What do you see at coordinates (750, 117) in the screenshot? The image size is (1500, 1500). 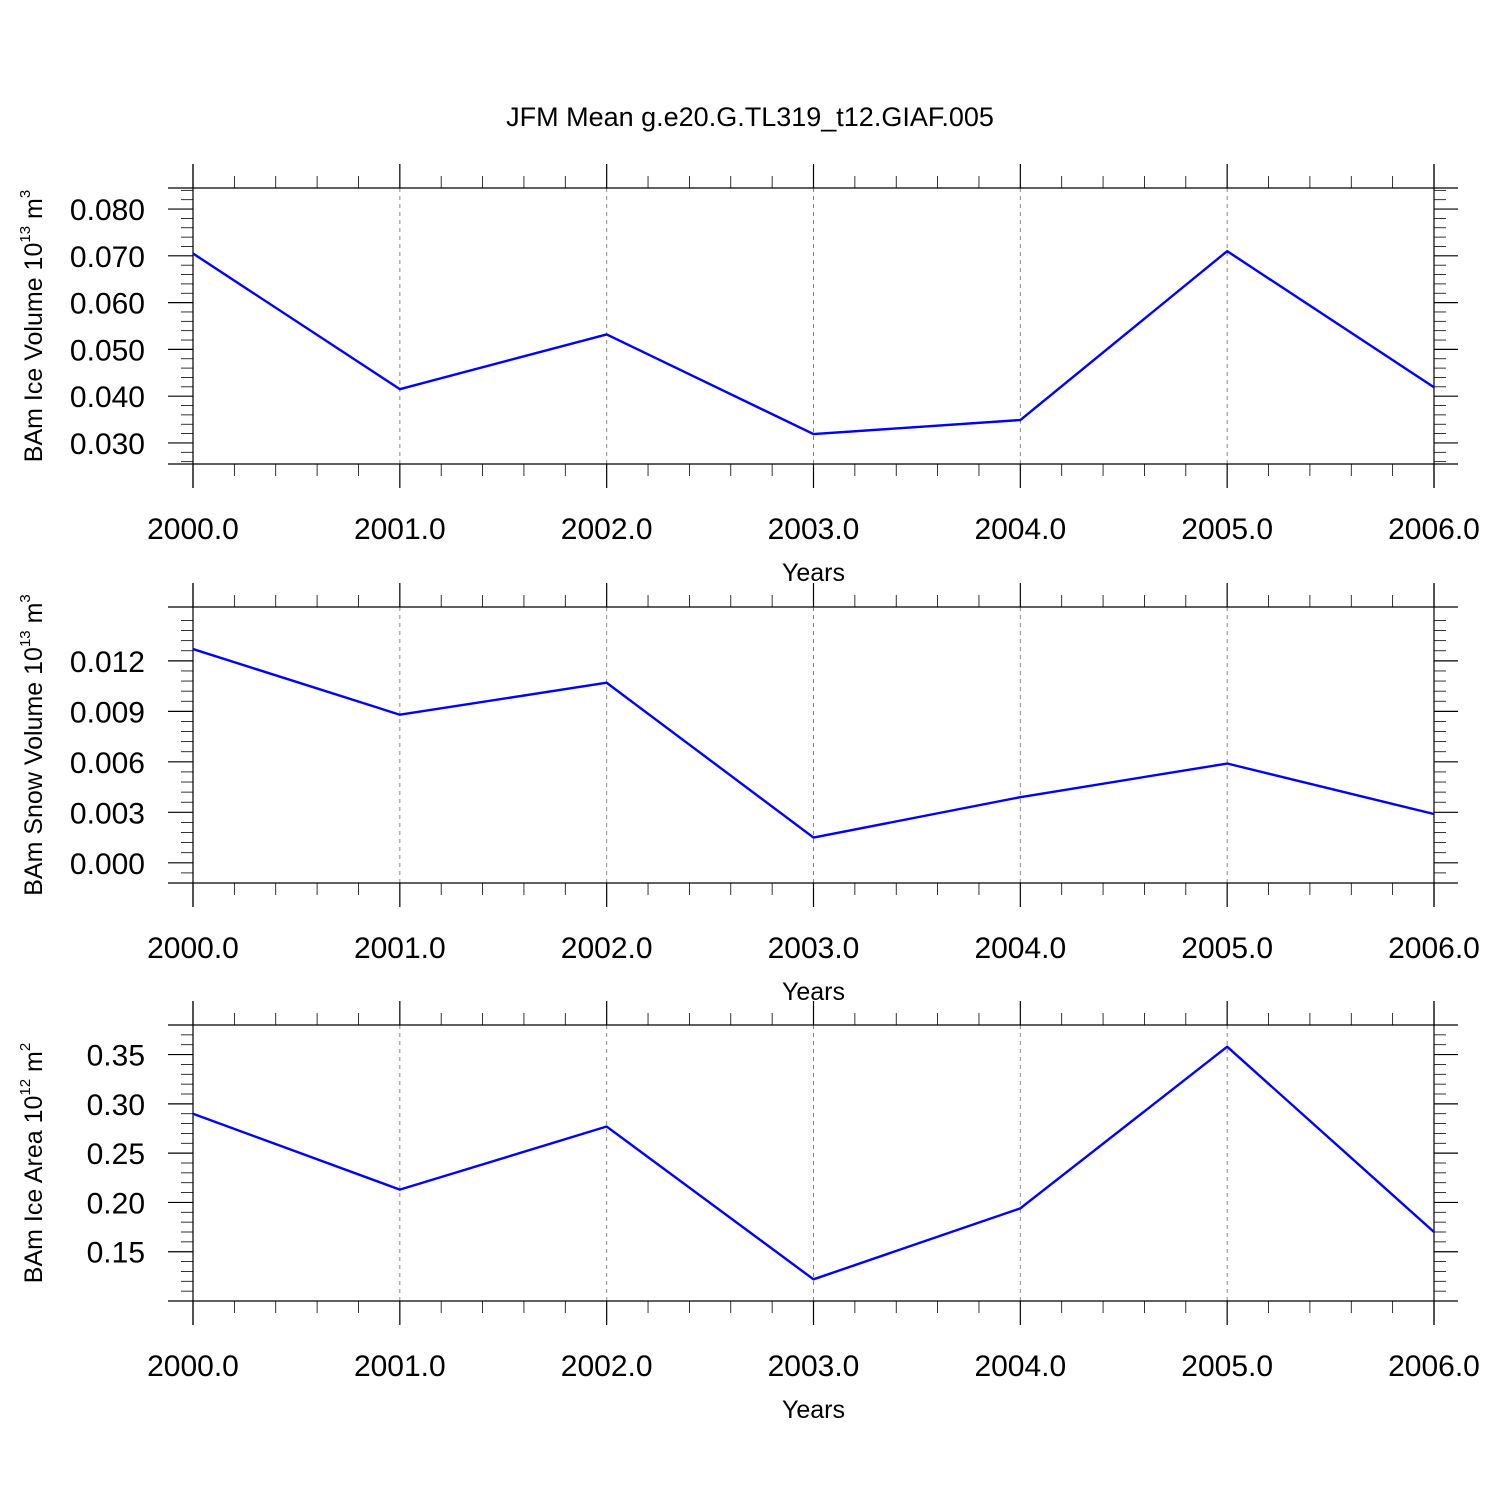 I see `figure-title: JFM Mean g.e20.G.TL319_t12.GIAF.005` at bounding box center [750, 117].